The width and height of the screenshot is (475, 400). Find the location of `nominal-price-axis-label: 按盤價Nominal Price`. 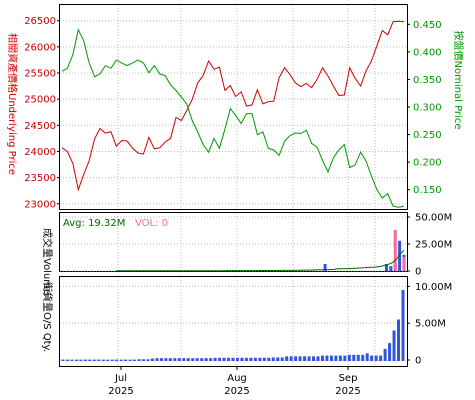

nominal-price-axis-label: 按盤價Nominal Price is located at coordinates (458, 80).